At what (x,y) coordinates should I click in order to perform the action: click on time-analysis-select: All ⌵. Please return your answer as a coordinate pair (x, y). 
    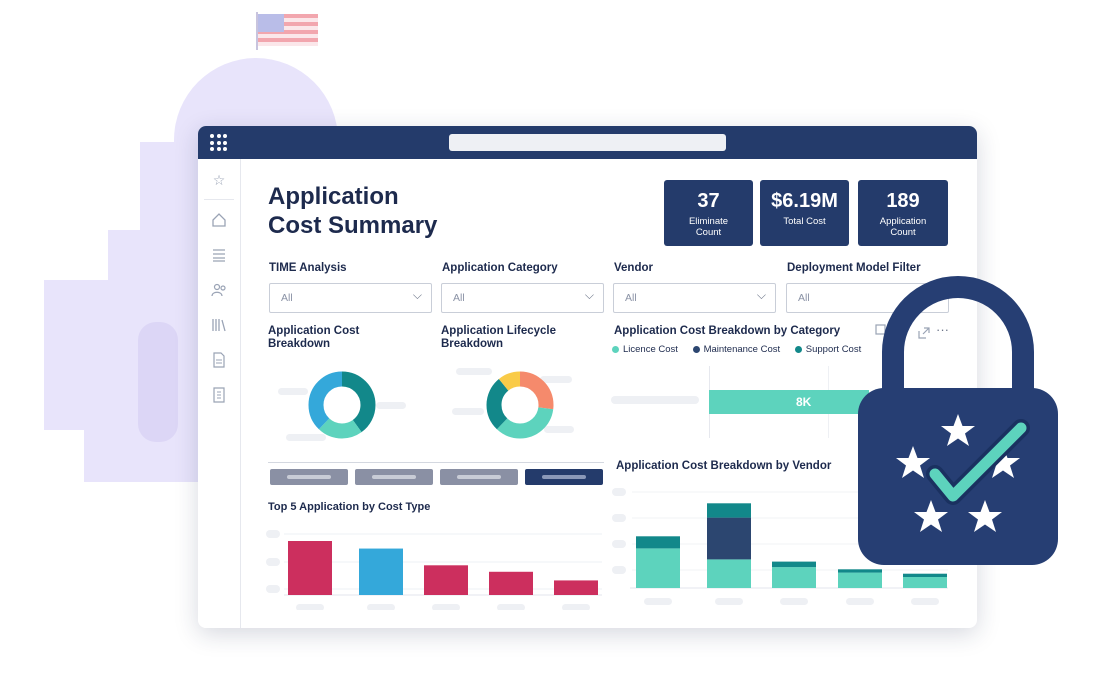
    Looking at the image, I should click on (350, 298).